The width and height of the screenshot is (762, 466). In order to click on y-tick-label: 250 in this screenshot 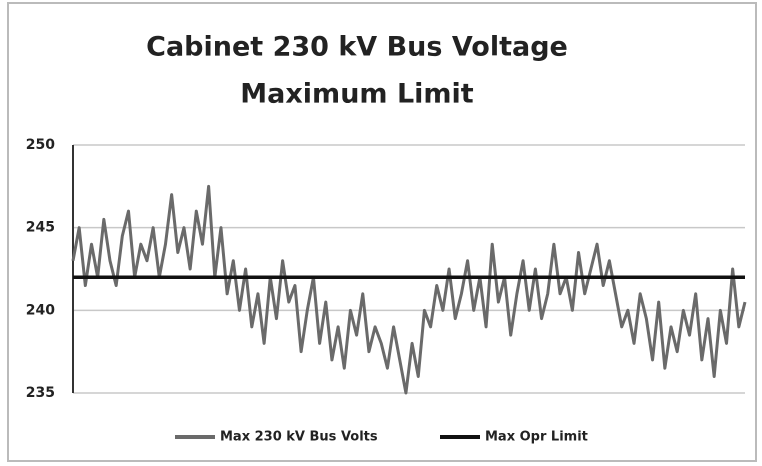, I will do `click(40, 145)`.